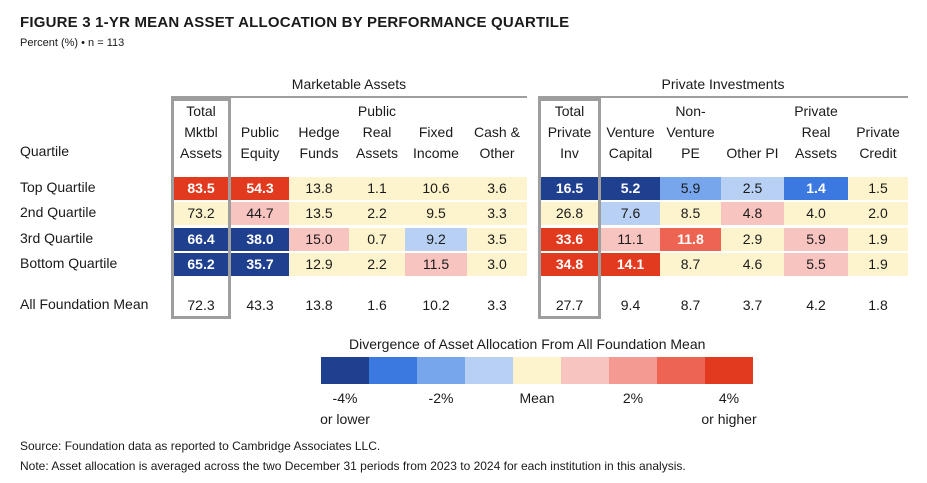 The image size is (927, 483). I want to click on table-cell: 5.5, so click(816, 264).